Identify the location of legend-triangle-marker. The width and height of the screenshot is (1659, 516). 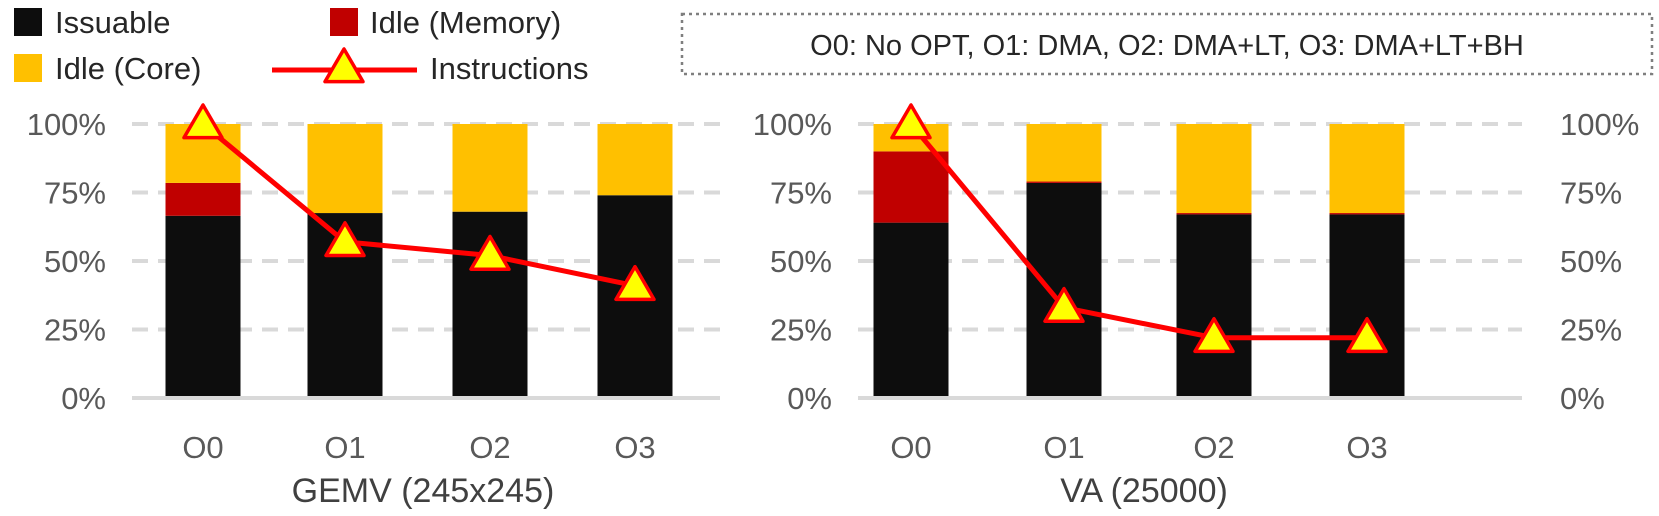
(344, 65).